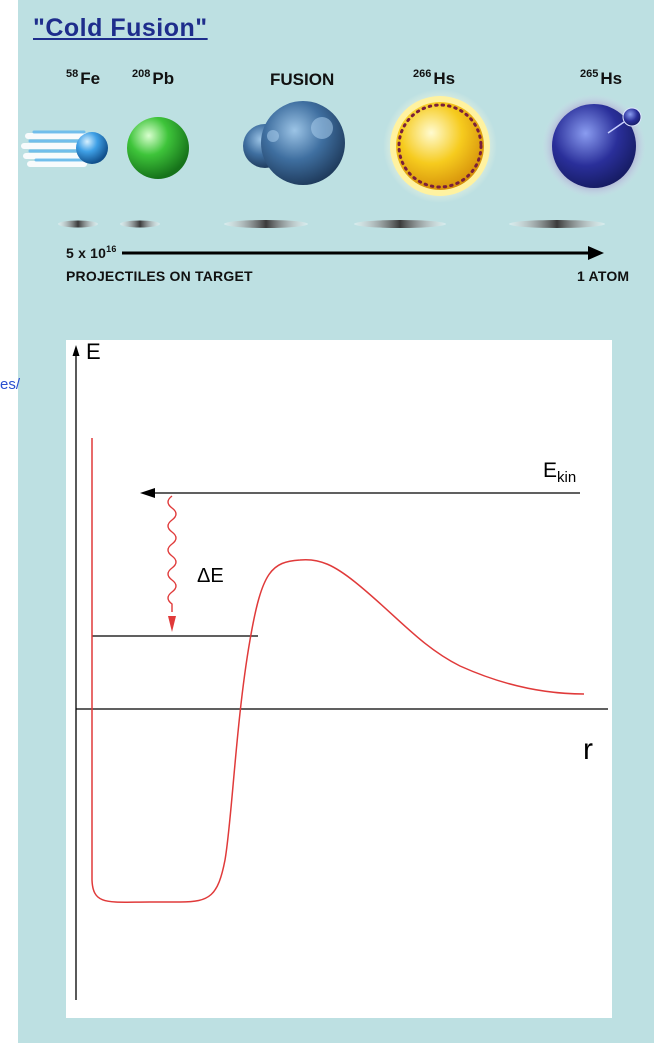 The image size is (654, 1043). I want to click on nucleus-shadows, so click(331, 224).